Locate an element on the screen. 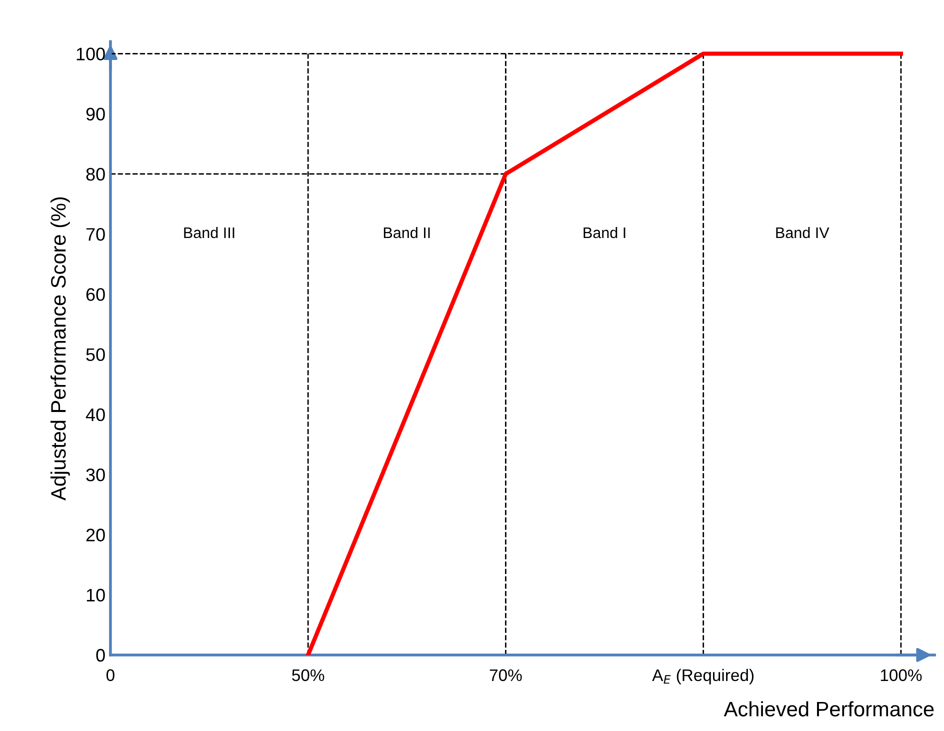  y-tick-label: 90 is located at coordinates (95, 114).